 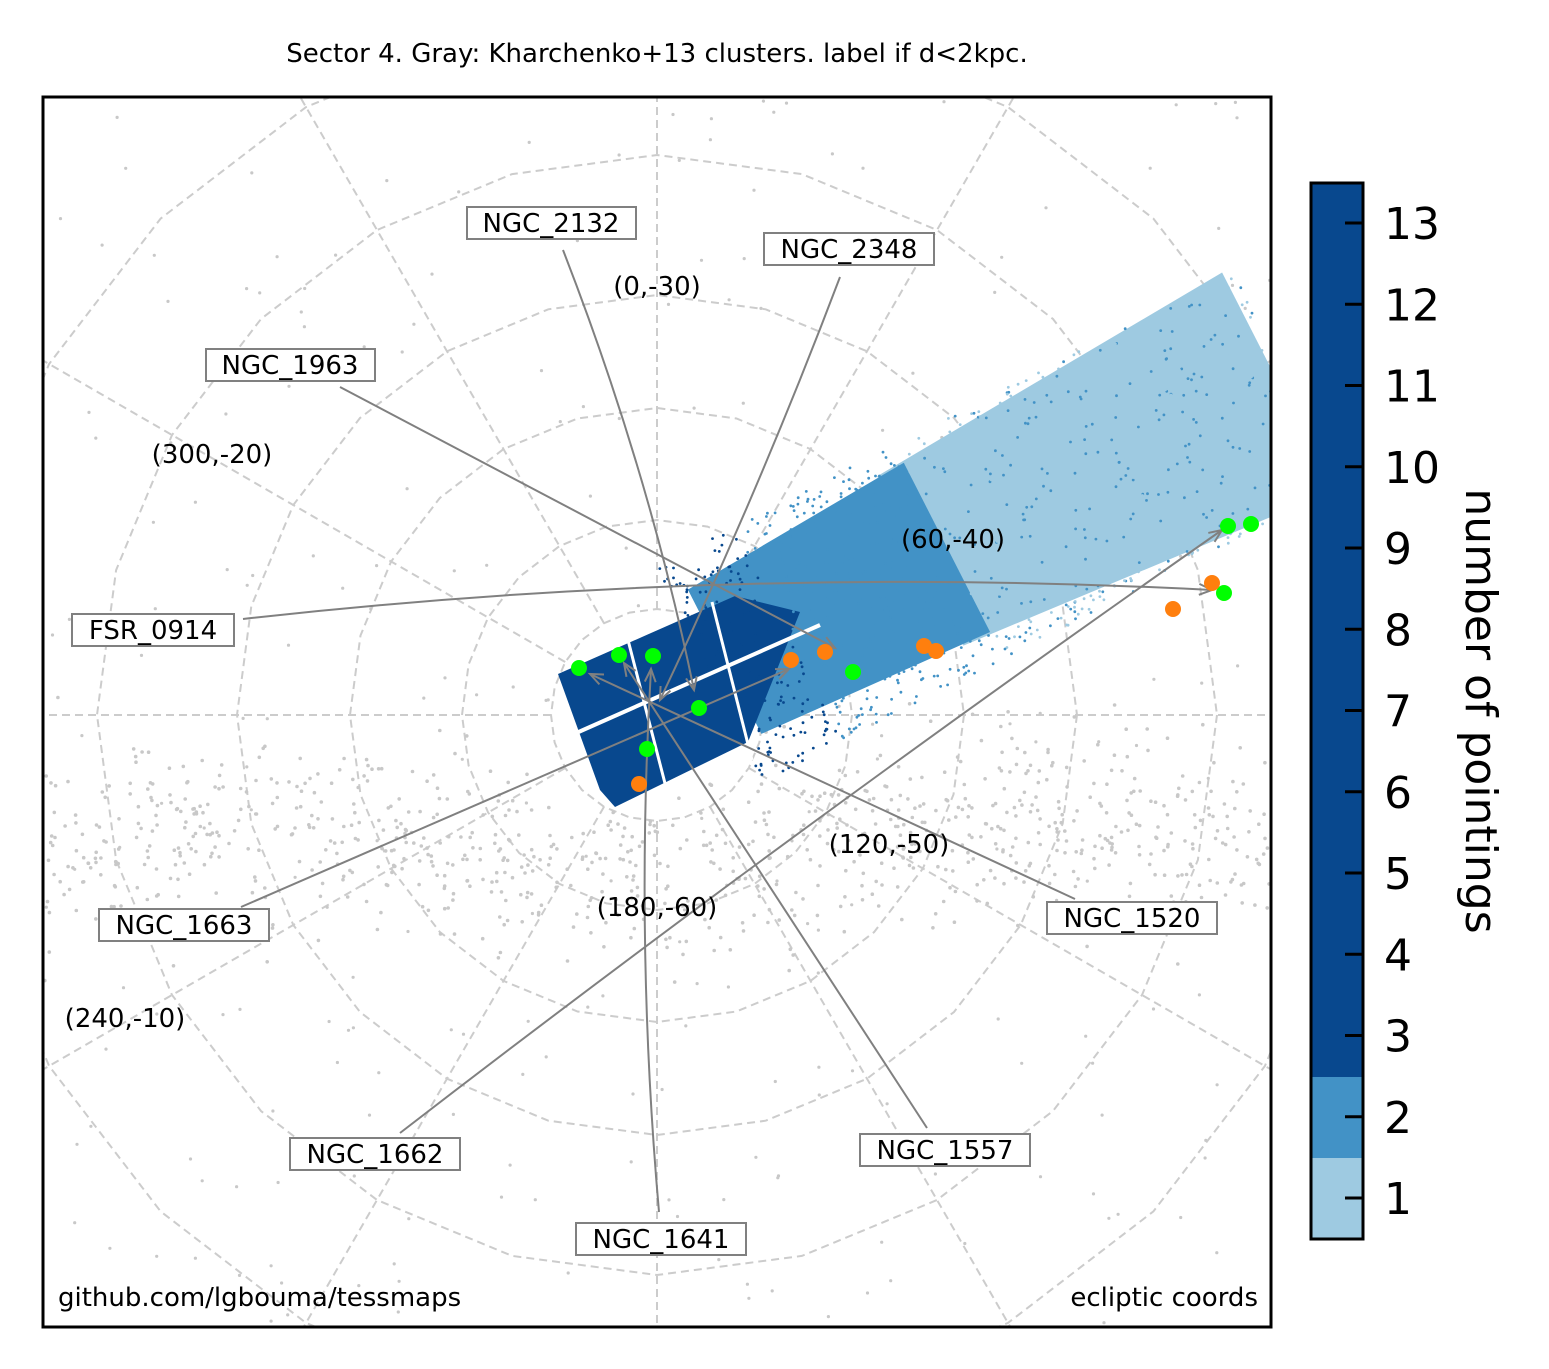 What do you see at coordinates (596, 679) in the screenshot?
I see `arrow-head` at bounding box center [596, 679].